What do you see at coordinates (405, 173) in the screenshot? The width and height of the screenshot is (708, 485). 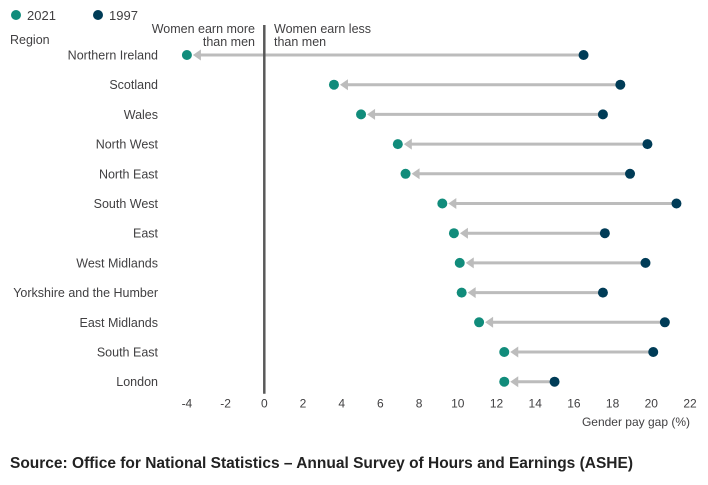 I see `point-2021-north-east` at bounding box center [405, 173].